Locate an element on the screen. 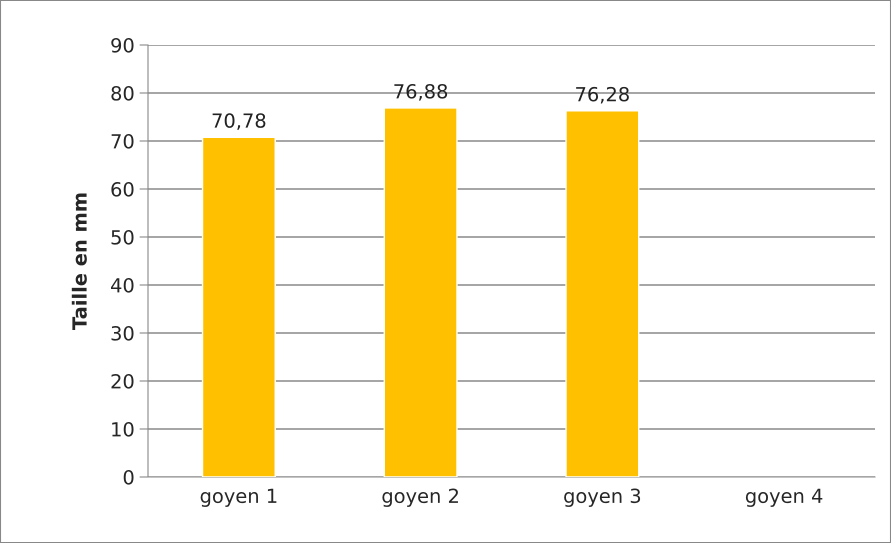  x-tick-label: goyen 2 is located at coordinates (420, 497).